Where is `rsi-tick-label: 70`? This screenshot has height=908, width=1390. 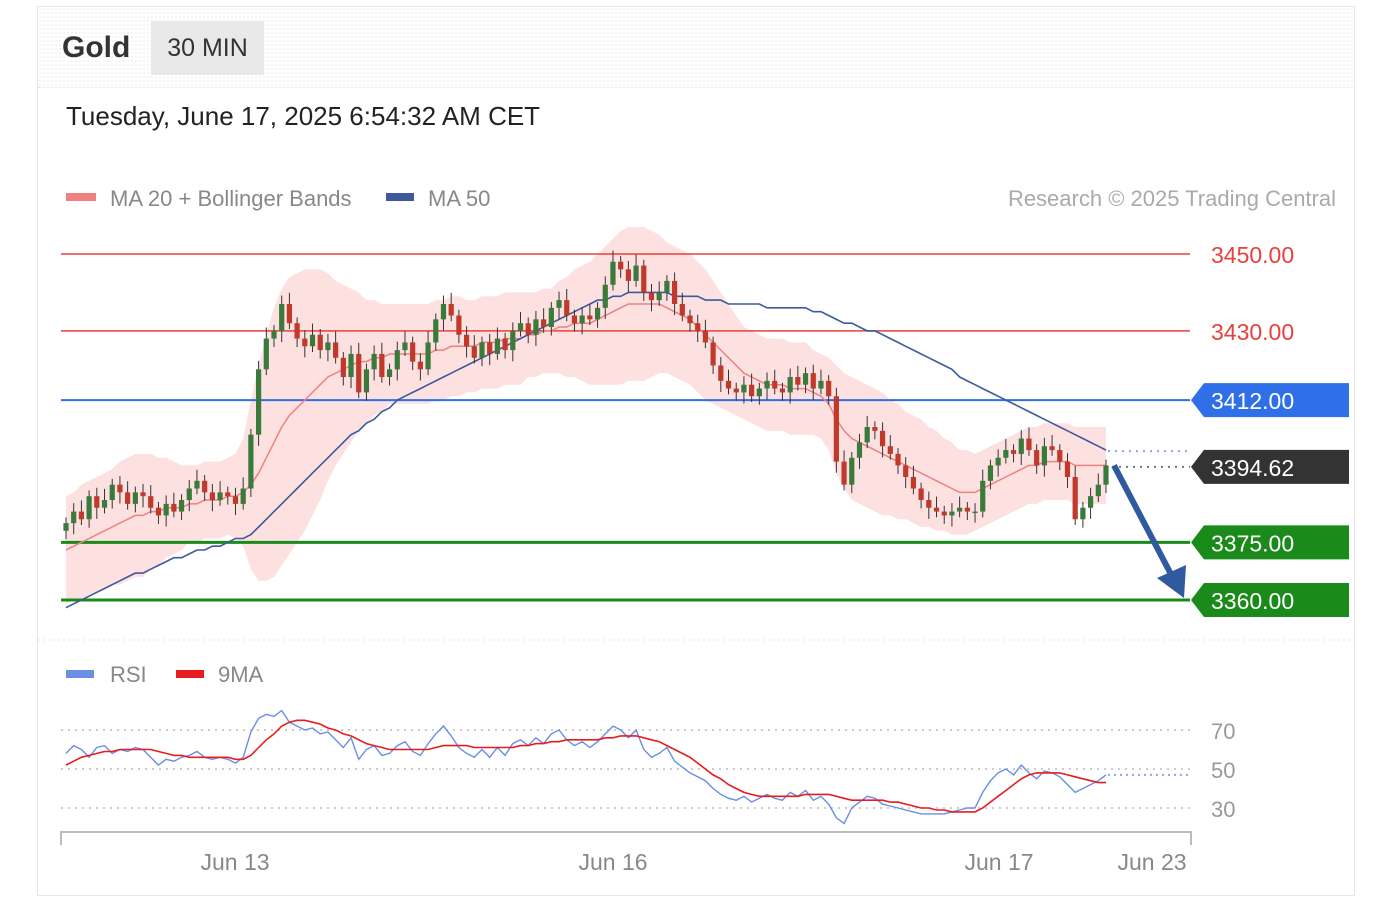
rsi-tick-label: 70 is located at coordinates (1223, 731).